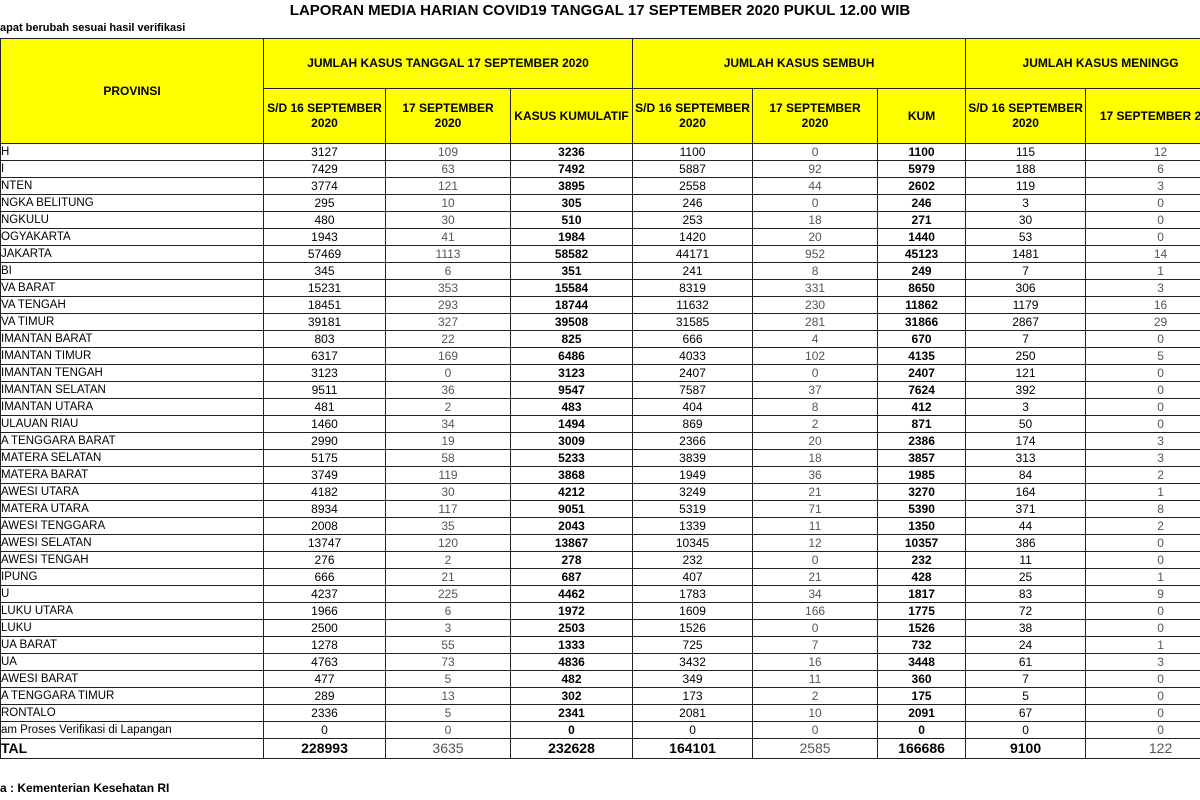 This screenshot has width=1200, height=800. I want to click on cell: 871, so click(922, 424).